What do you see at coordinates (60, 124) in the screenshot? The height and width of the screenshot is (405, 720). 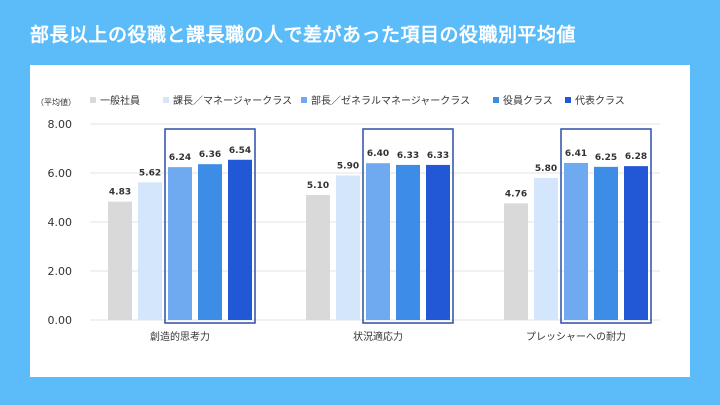 I see `y-tick-label: 8.00` at bounding box center [60, 124].